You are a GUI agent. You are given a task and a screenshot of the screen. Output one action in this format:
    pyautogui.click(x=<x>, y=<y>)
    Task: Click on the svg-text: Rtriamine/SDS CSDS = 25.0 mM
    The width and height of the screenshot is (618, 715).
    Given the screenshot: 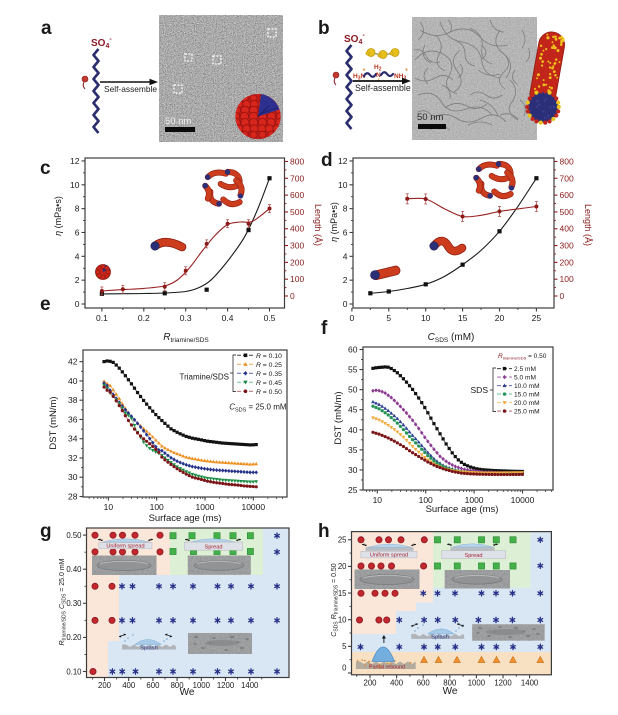 What is the action you would take?
    pyautogui.click(x=63, y=601)
    